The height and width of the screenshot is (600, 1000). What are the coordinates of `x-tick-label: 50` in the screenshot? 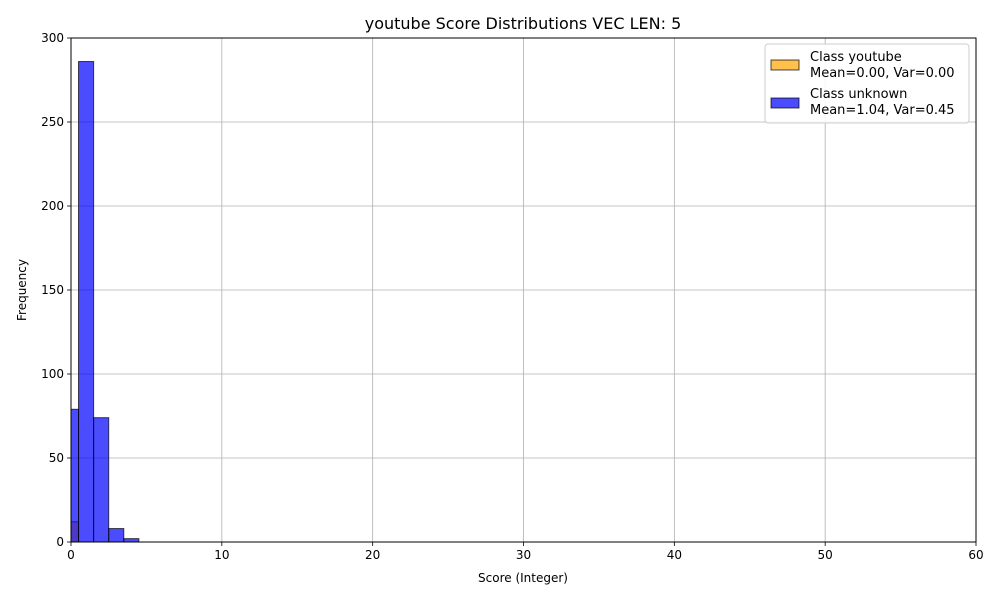 It's located at (825, 555).